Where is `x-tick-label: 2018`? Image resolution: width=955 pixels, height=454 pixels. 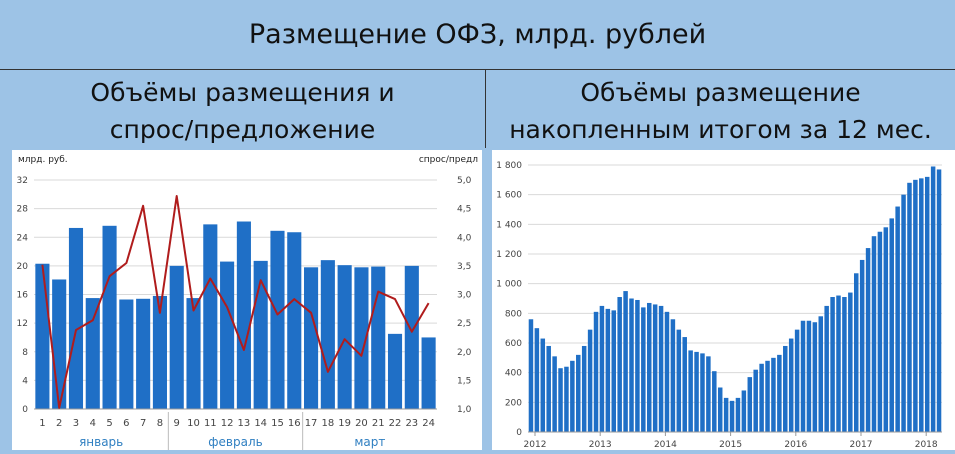 x-tick-label: 2018 is located at coordinates (926, 445).